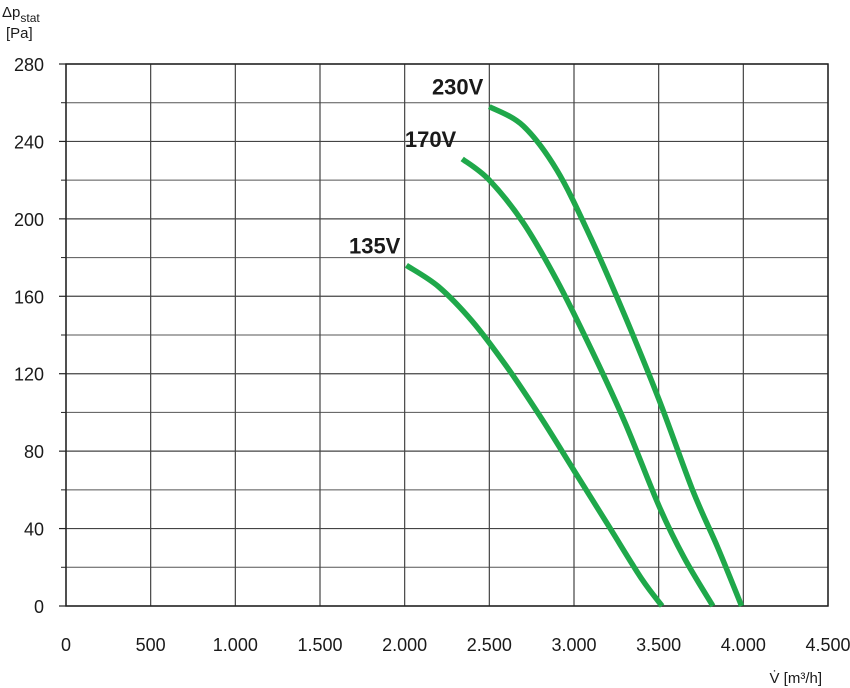 The image size is (850, 688). What do you see at coordinates (827, 645) in the screenshot?
I see `x-tick-label: 4.500` at bounding box center [827, 645].